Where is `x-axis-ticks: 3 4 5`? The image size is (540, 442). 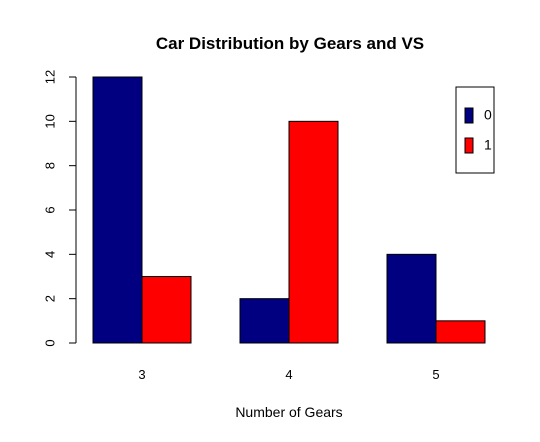
x-axis-ticks: 3 4 5 is located at coordinates (288, 374).